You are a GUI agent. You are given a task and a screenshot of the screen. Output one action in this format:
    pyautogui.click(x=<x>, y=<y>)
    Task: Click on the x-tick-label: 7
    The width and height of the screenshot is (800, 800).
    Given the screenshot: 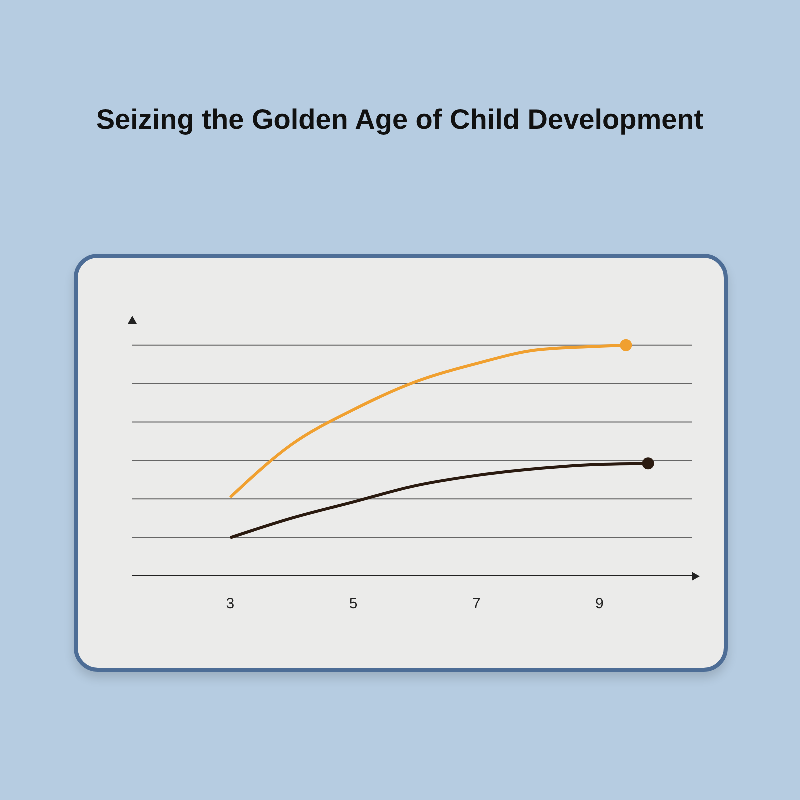 What is the action you would take?
    pyautogui.click(x=476, y=604)
    